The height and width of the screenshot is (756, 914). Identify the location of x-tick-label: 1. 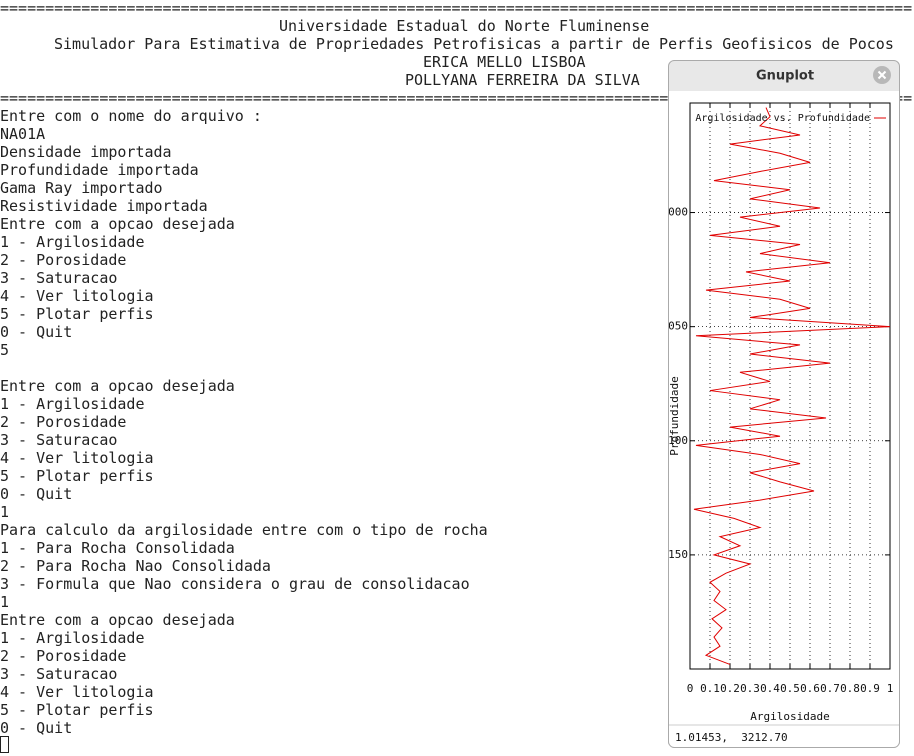
(890, 688).